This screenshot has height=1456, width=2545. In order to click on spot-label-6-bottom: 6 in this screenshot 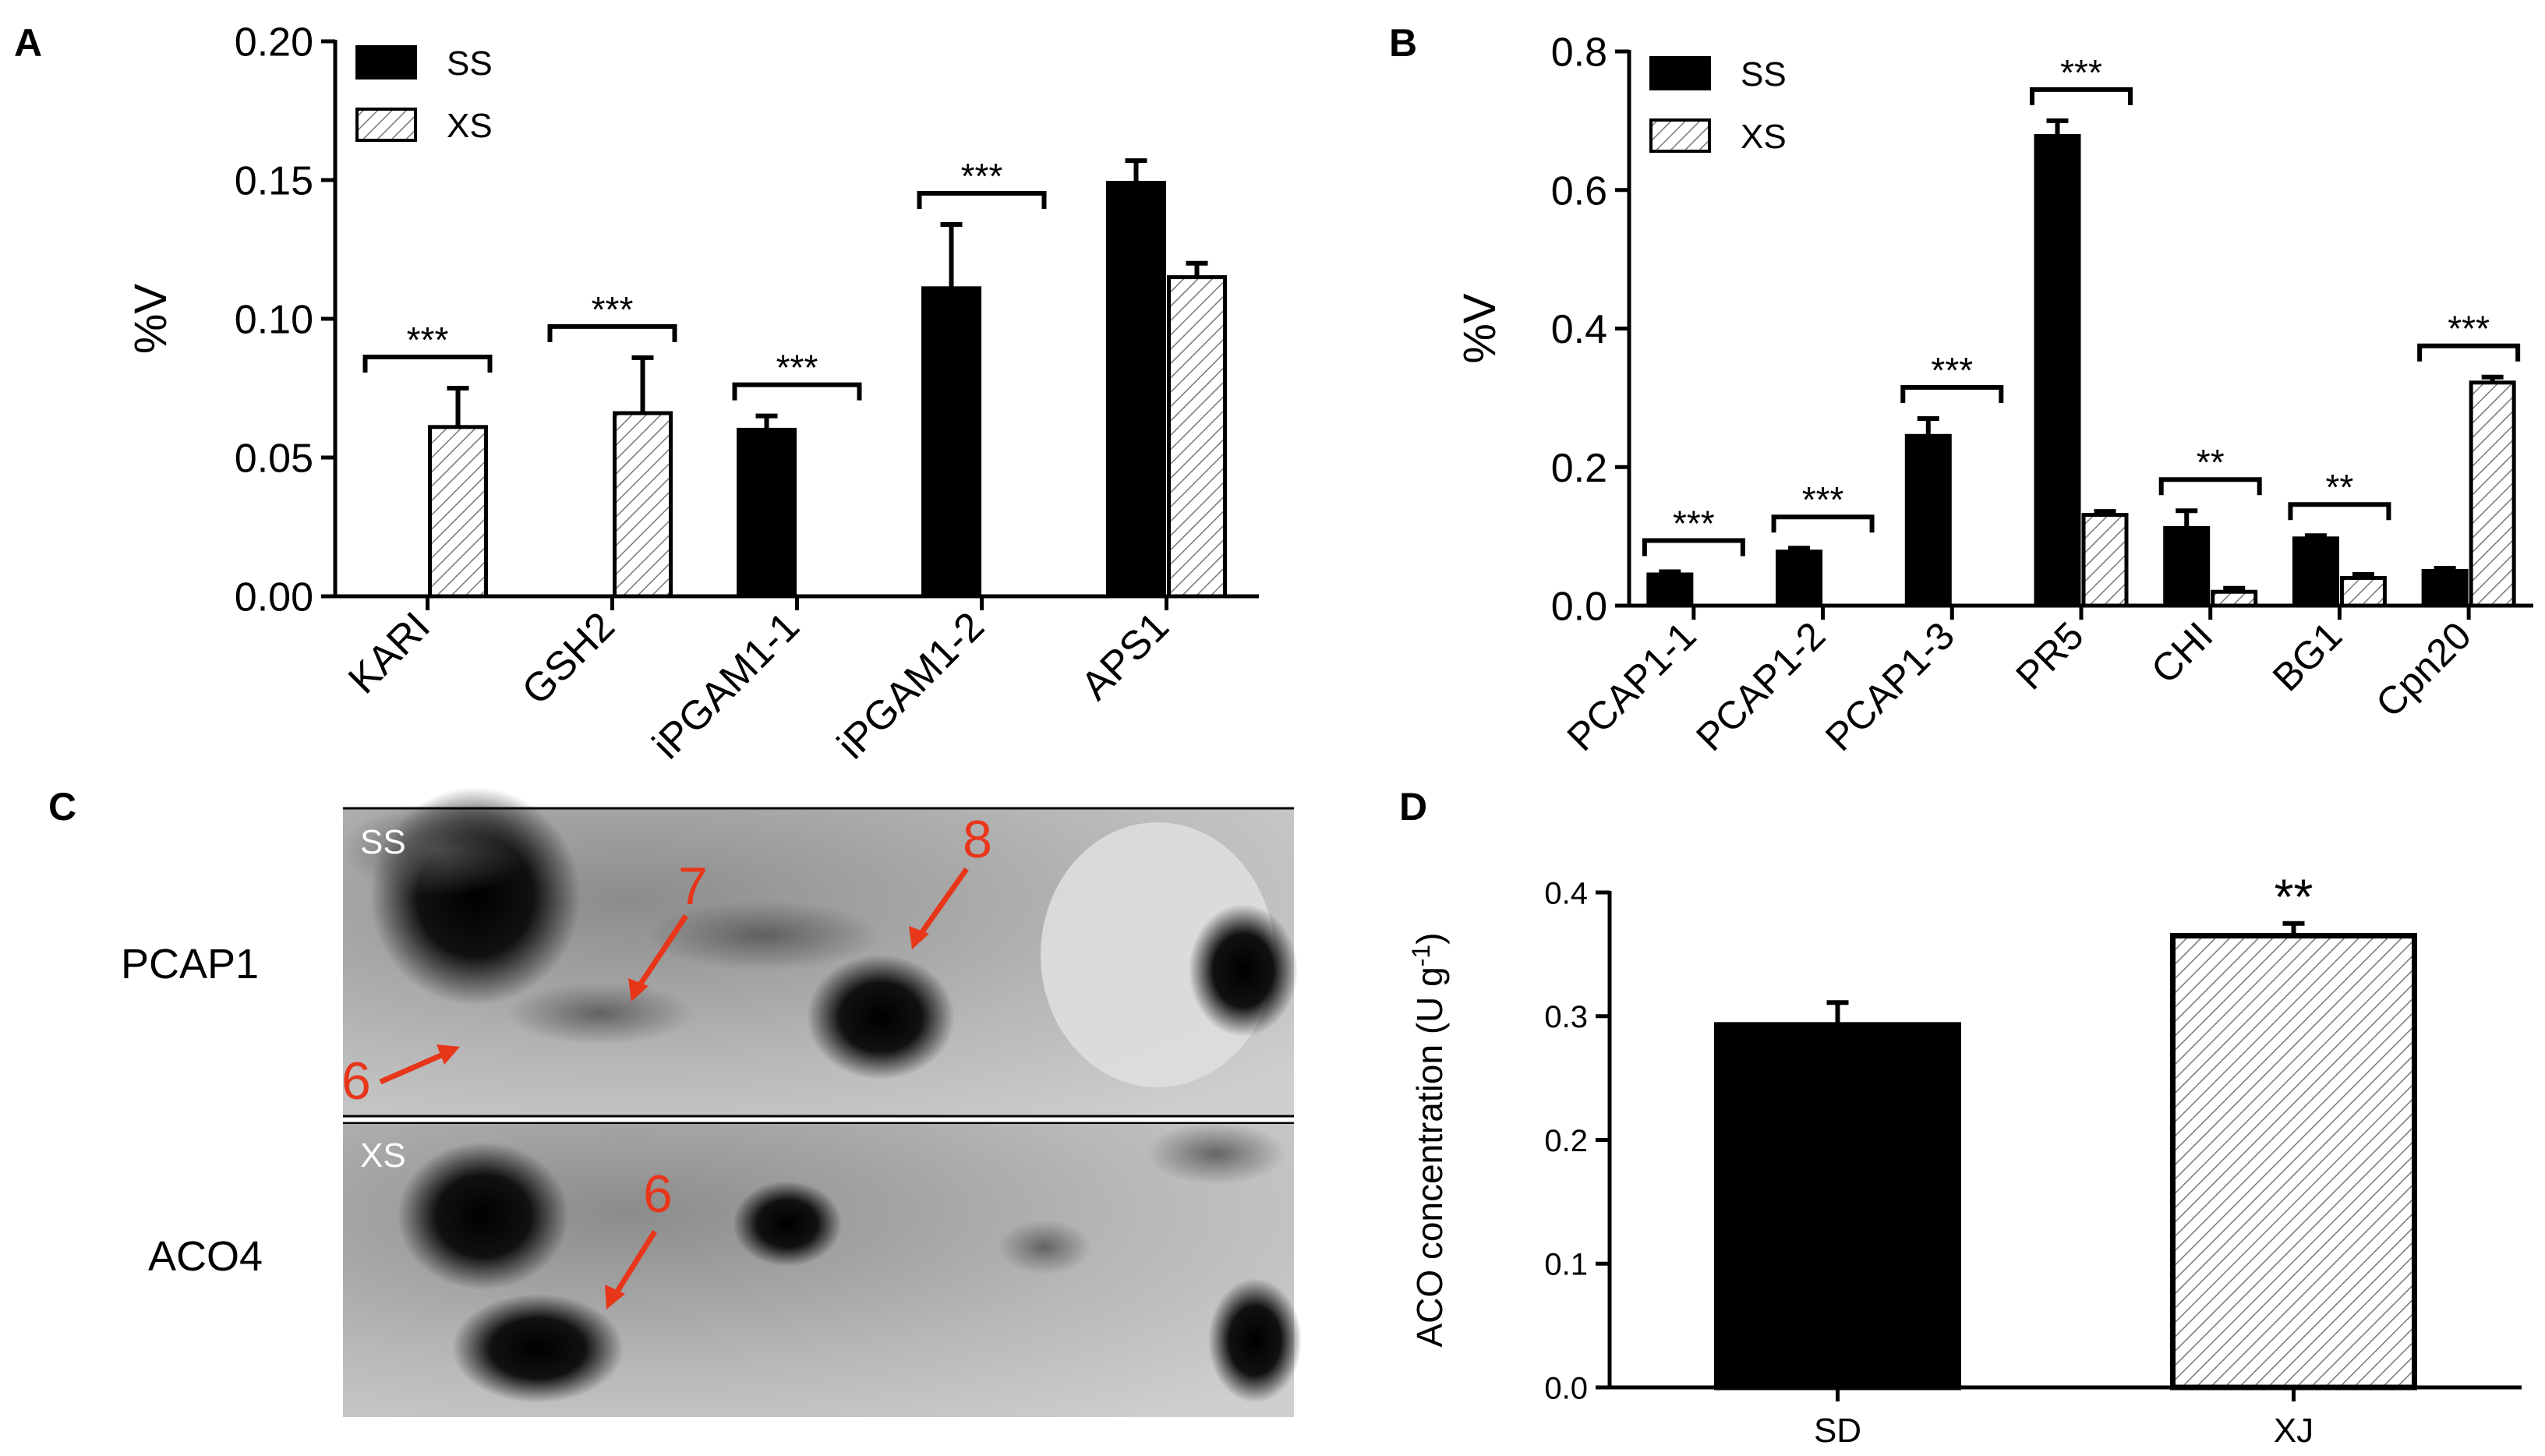, I will do `click(658, 1194)`.